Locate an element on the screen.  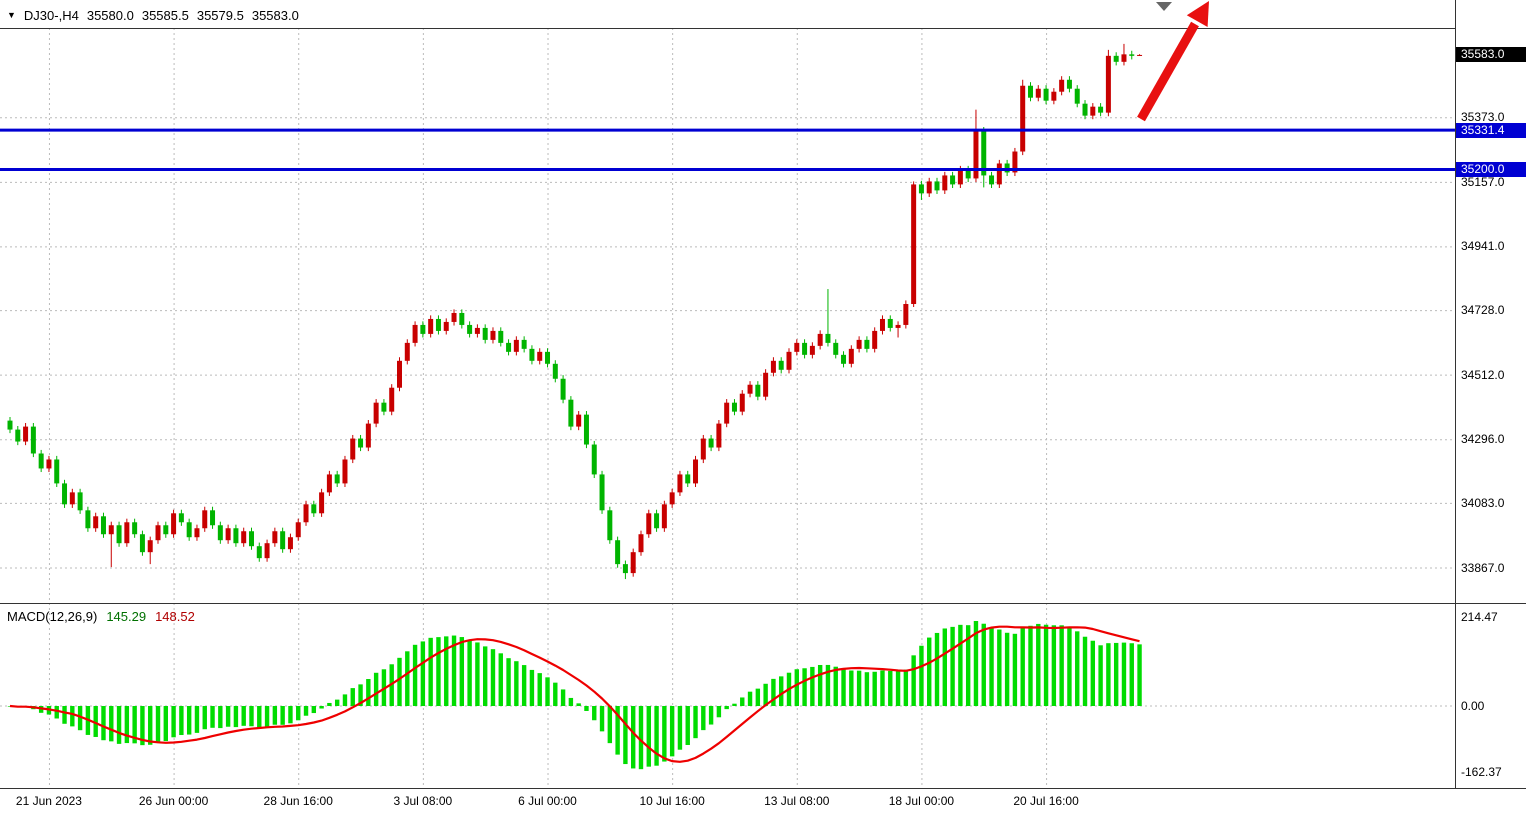
pane-separator is located at coordinates (763, 603).